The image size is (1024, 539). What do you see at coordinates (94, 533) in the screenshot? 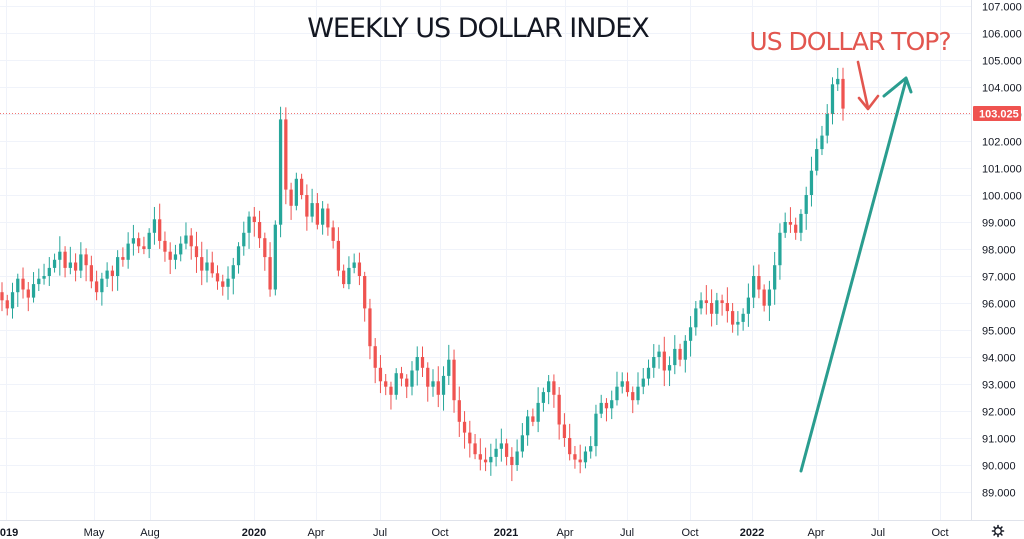
I see `time-tick-label: May` at bounding box center [94, 533].